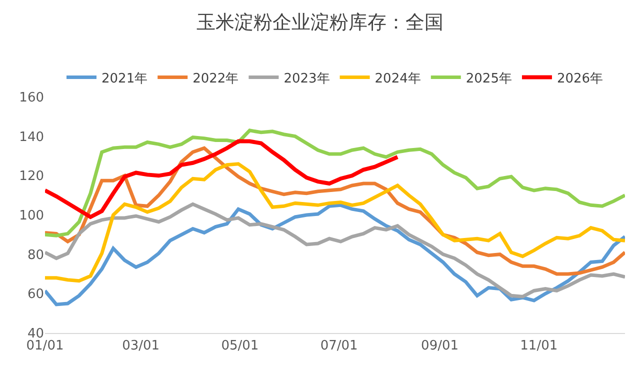  Describe the element at coordinates (45, 346) in the screenshot. I see `x-tick-label: 01/01` at that location.